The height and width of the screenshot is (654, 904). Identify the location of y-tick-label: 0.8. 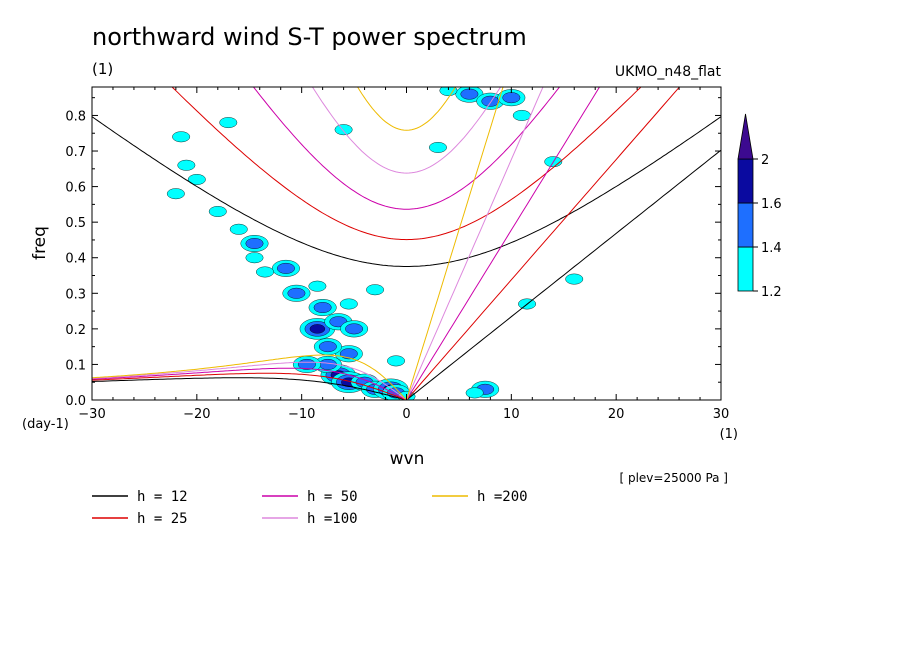
(75, 116).